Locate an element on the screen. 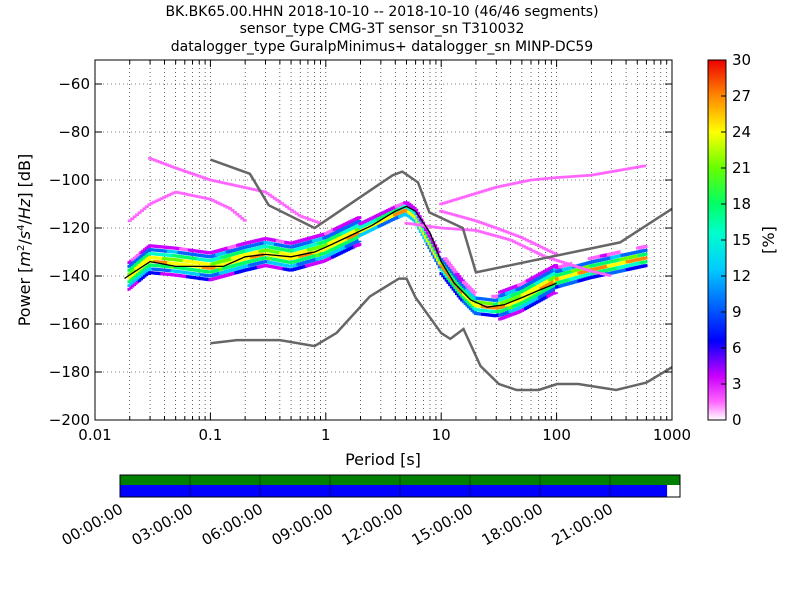  x-tick-label: 100 is located at coordinates (556, 435).